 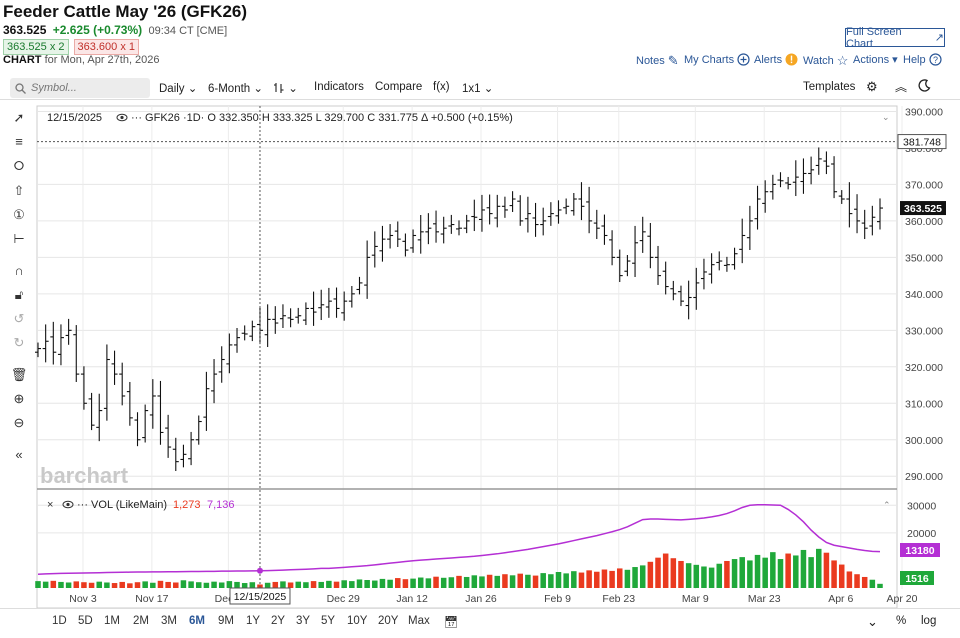 I want to click on my-charts-button: My Charts, so click(x=717, y=59).